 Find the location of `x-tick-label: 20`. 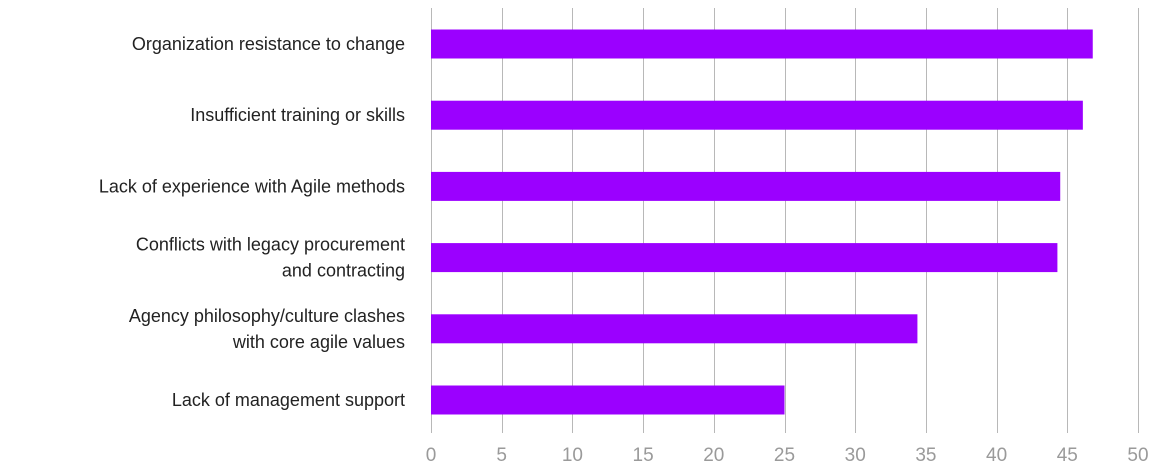

x-tick-label: 20 is located at coordinates (713, 455).